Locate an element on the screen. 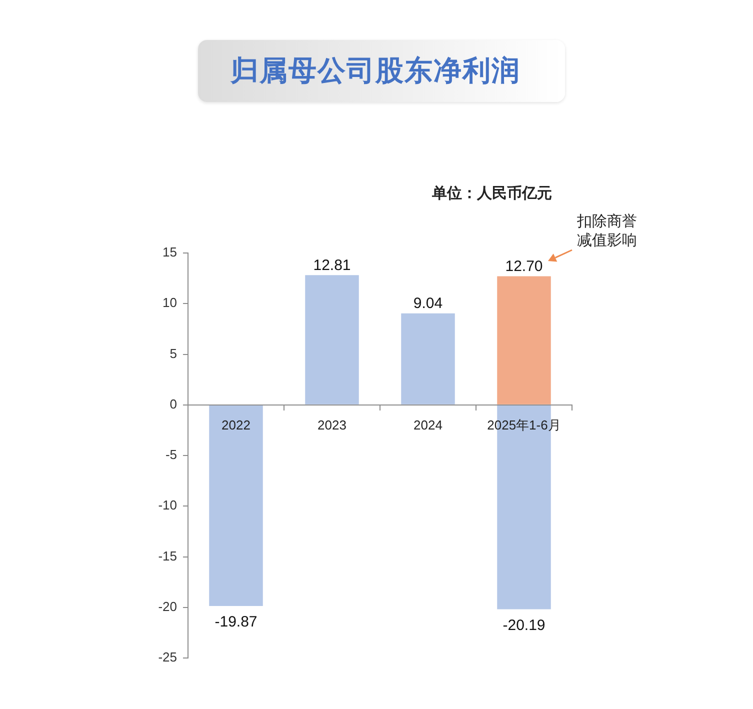 This screenshot has height=709, width=753. data-label: 12.70 is located at coordinates (524, 266).